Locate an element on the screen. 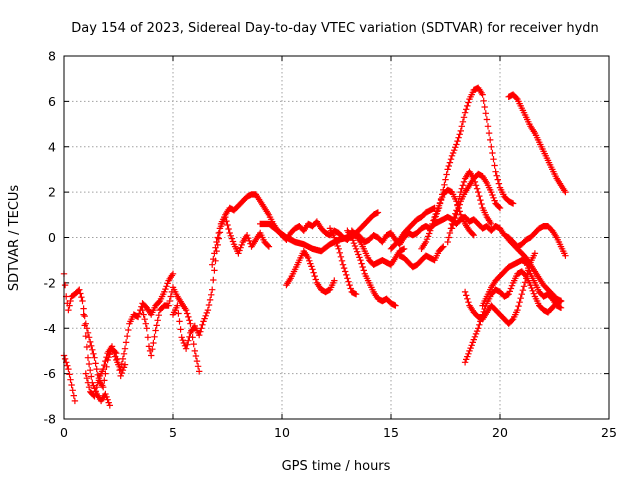  y-tick-label: -8 is located at coordinates (50, 419).